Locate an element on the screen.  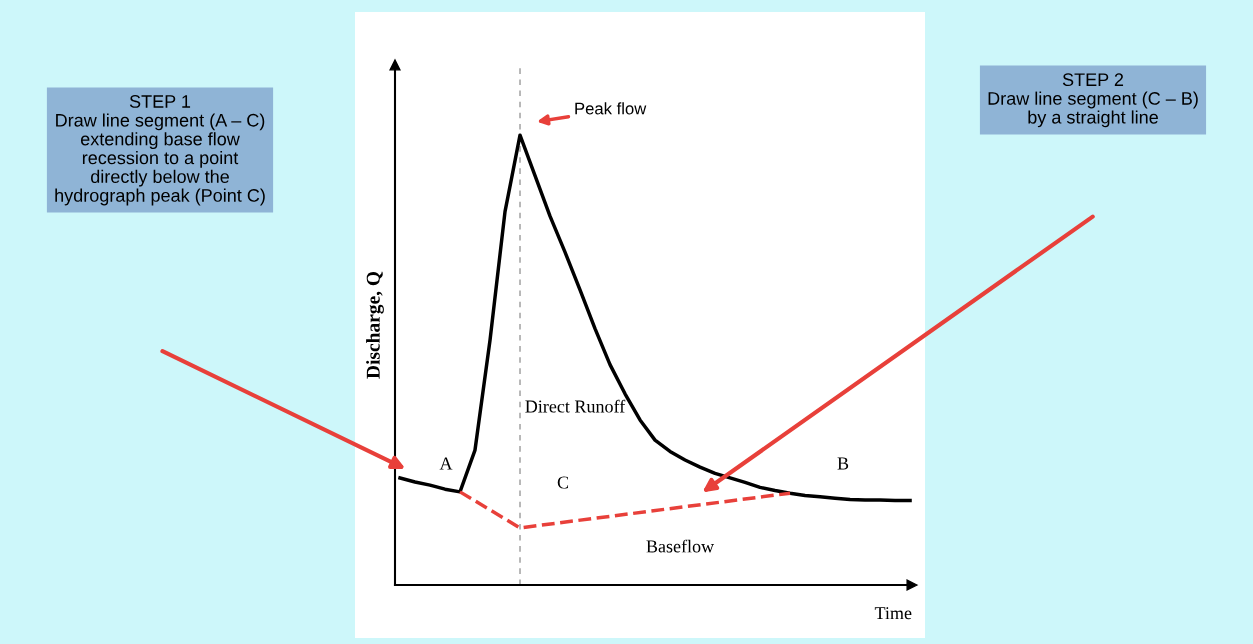
text: STEP 1 Draw line segment (A – C) extending base flow recession to a point directly below the hydrograph peak (Point C) is located at coordinates (160, 150).